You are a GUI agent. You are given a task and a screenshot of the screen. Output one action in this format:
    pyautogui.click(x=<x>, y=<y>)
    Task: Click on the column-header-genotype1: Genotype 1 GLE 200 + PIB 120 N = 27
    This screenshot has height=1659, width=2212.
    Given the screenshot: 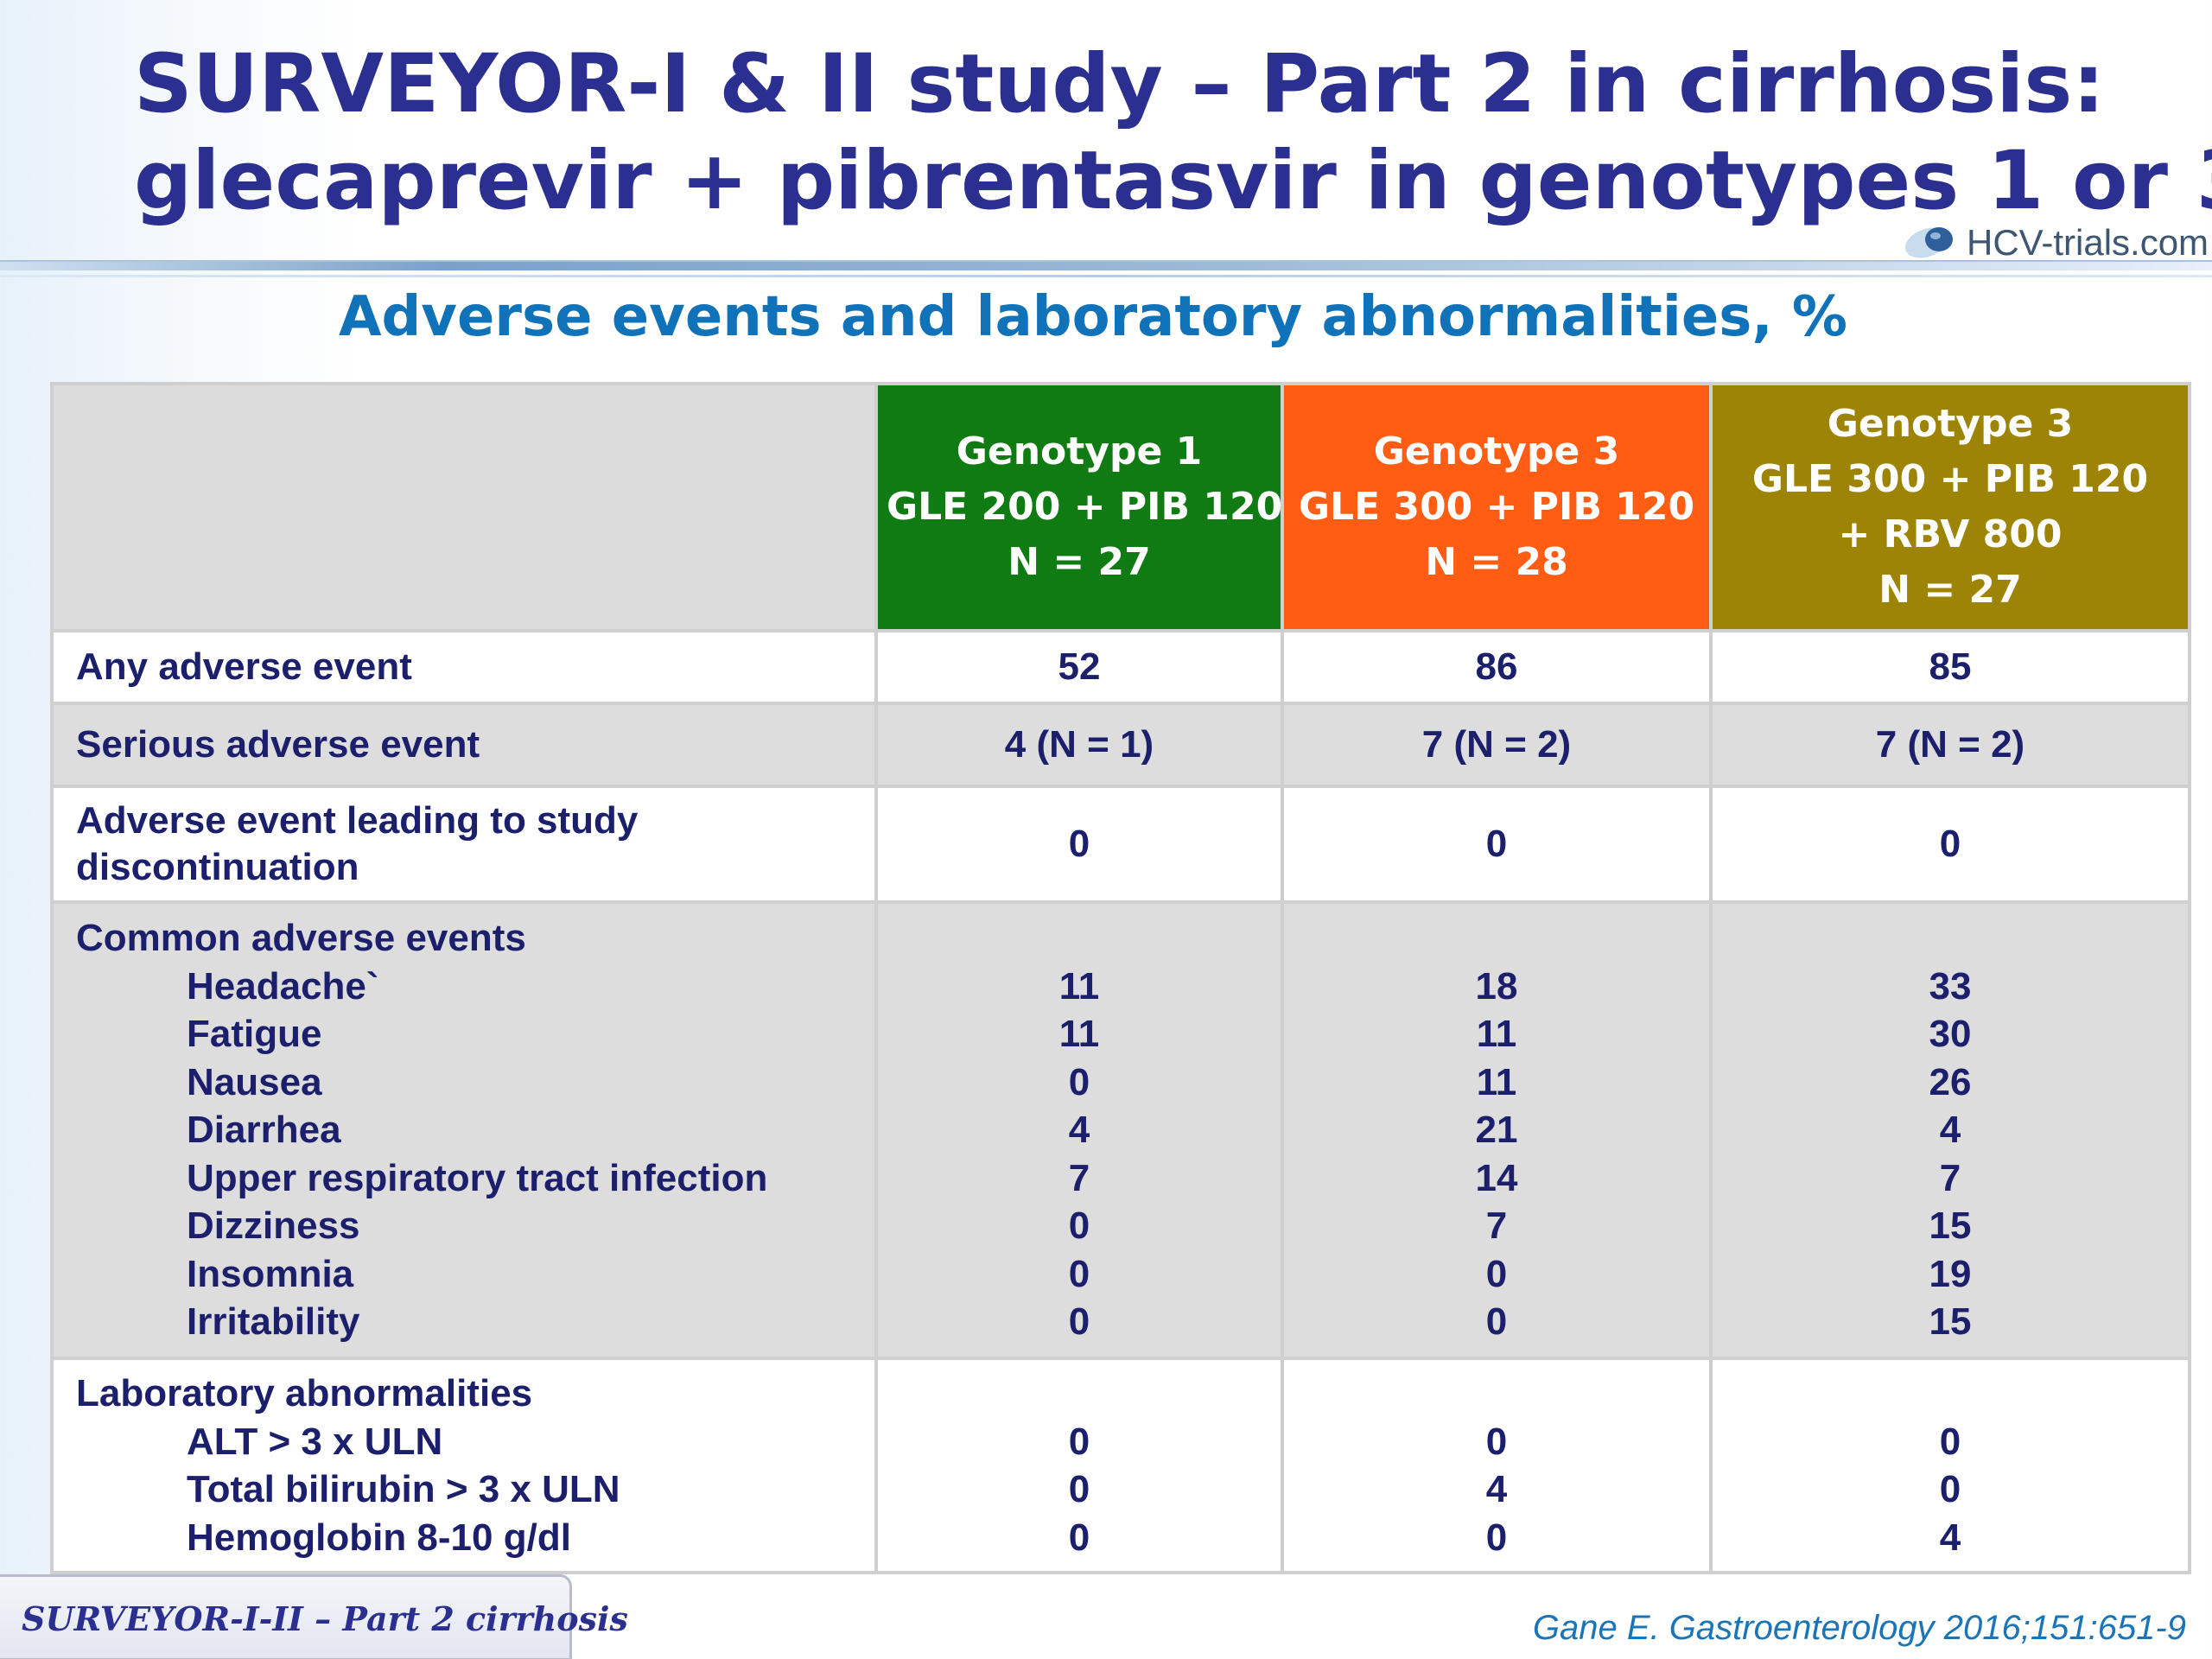 What is the action you would take?
    pyautogui.click(x=1079, y=507)
    